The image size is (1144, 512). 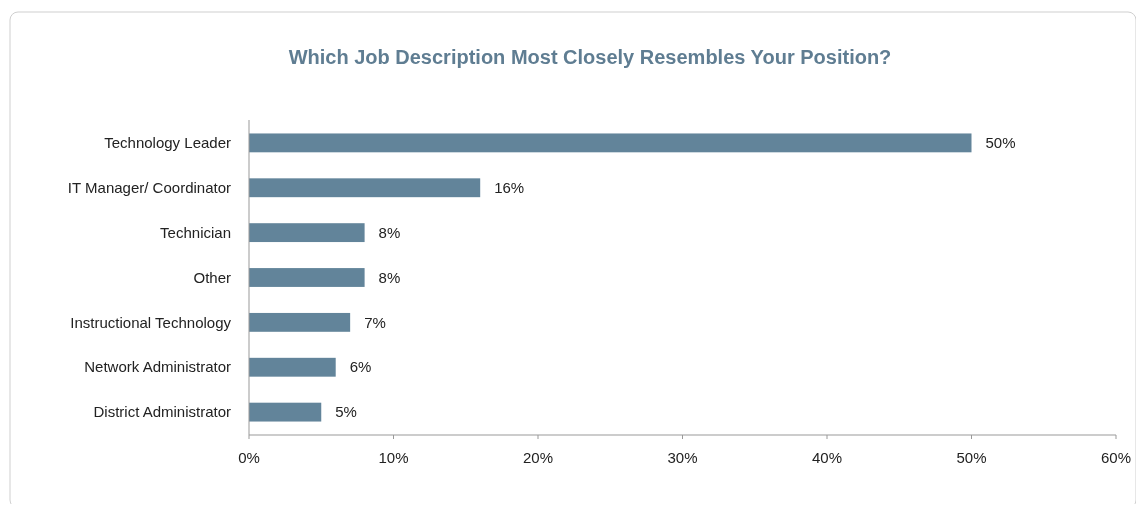 What do you see at coordinates (509, 188) in the screenshot?
I see `data-label: 16%` at bounding box center [509, 188].